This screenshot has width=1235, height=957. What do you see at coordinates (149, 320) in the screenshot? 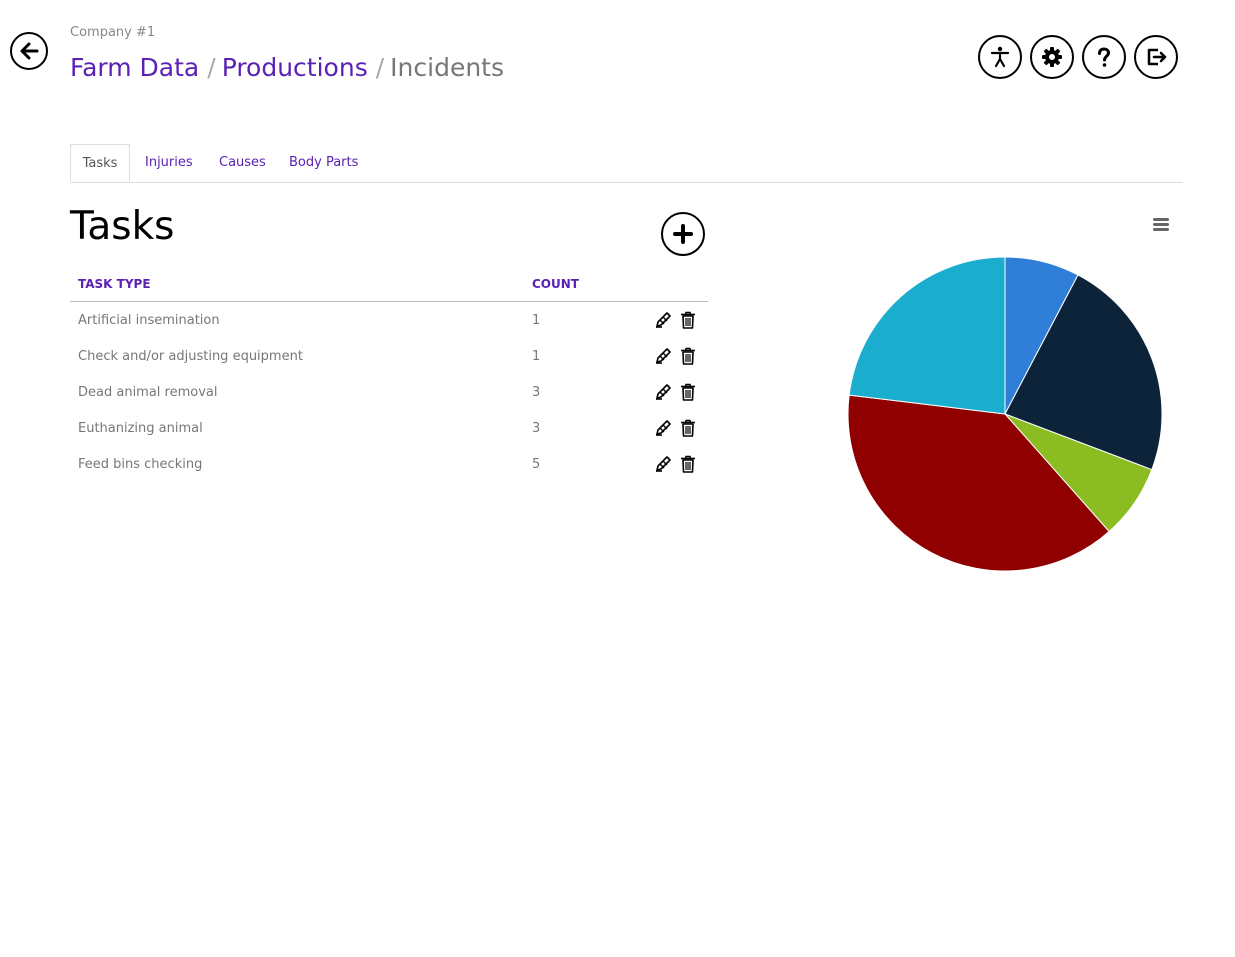
I see `task-type-cell: Artificial insemination` at bounding box center [149, 320].